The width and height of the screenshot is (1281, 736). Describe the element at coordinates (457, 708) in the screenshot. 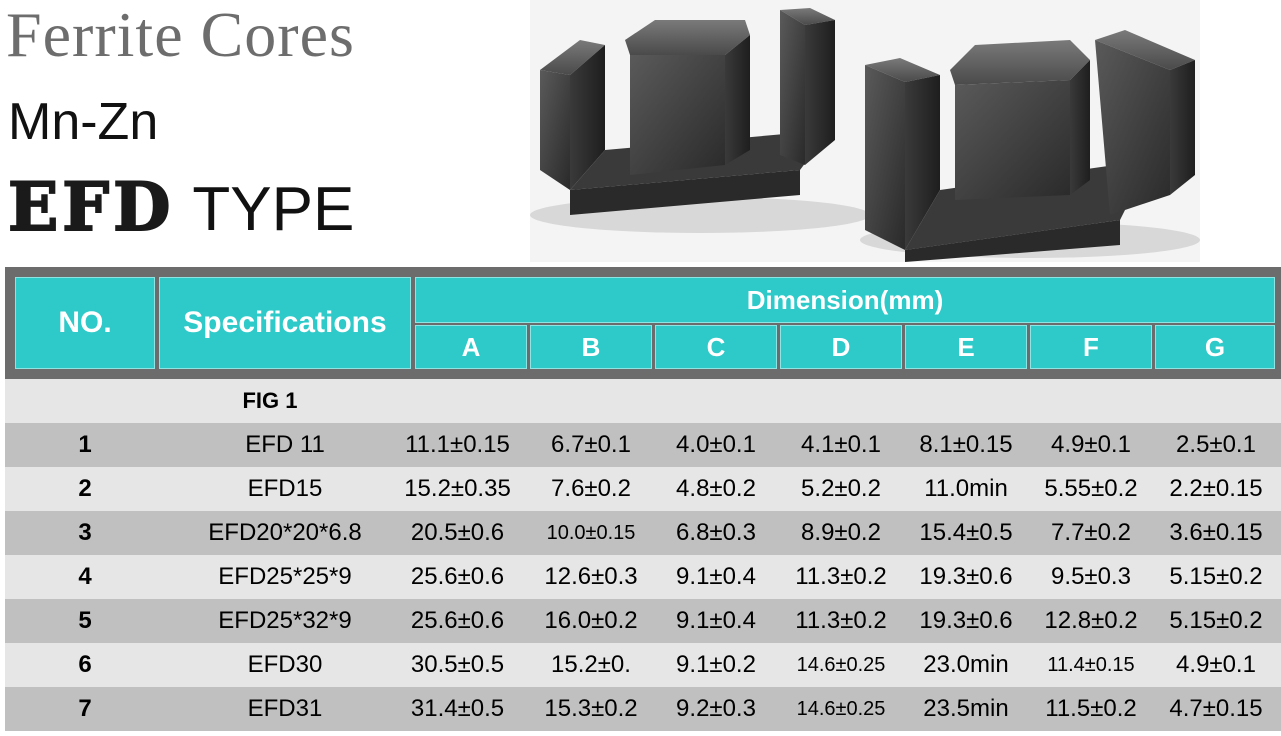

I see `cell-a: 31.4±0.5` at that location.